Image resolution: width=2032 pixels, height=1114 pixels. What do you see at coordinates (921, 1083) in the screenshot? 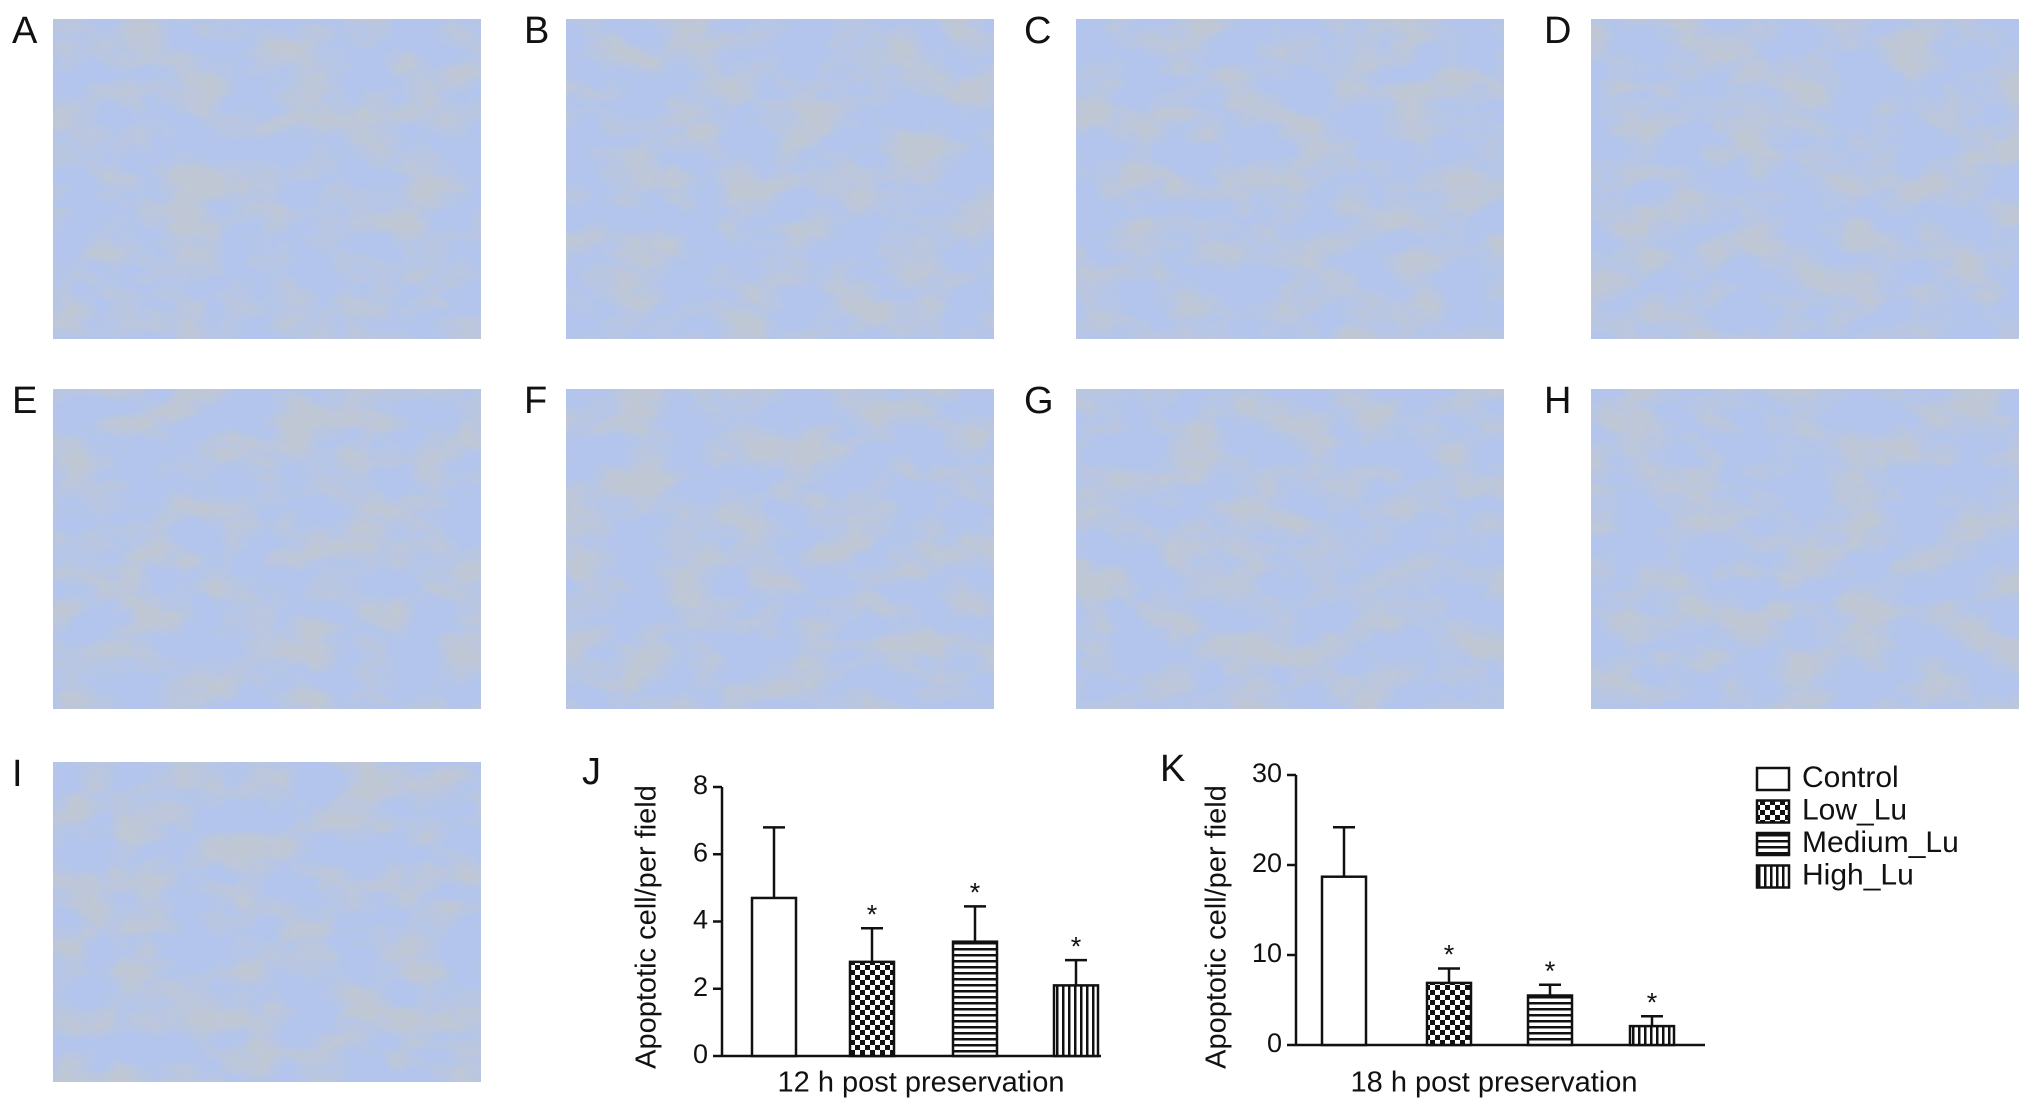
I see `x-axis-label: 12 h post preservation` at bounding box center [921, 1083].